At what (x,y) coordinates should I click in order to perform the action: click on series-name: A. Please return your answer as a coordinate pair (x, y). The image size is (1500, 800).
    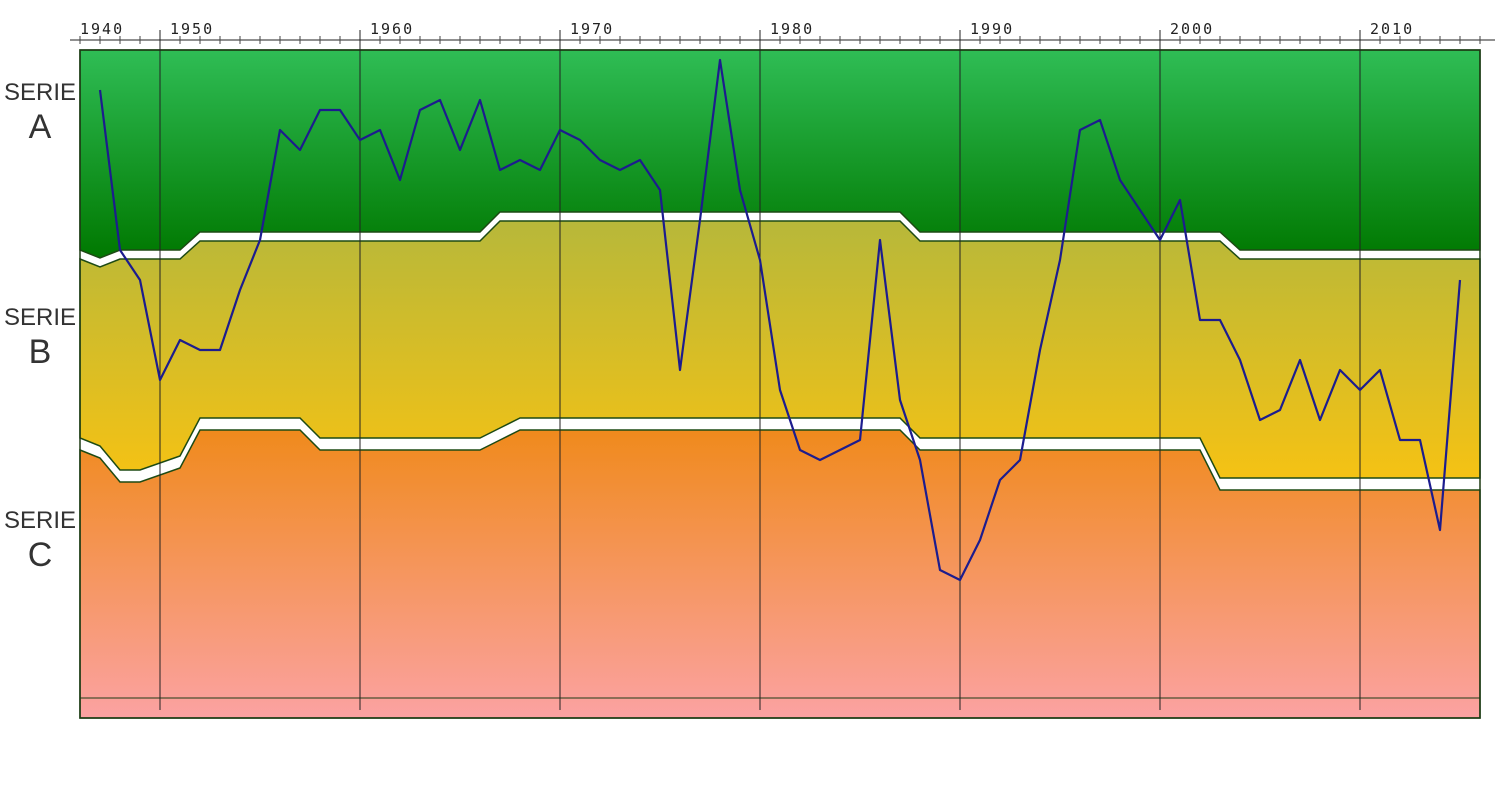
    Looking at the image, I should click on (40, 127).